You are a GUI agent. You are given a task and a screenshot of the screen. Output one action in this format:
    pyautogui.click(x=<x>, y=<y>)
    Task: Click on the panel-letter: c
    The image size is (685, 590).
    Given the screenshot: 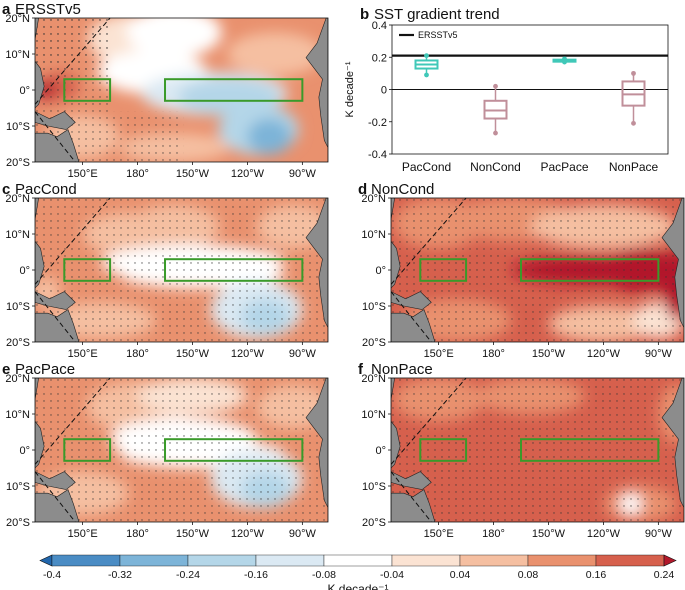 What is the action you would take?
    pyautogui.click(x=6, y=189)
    